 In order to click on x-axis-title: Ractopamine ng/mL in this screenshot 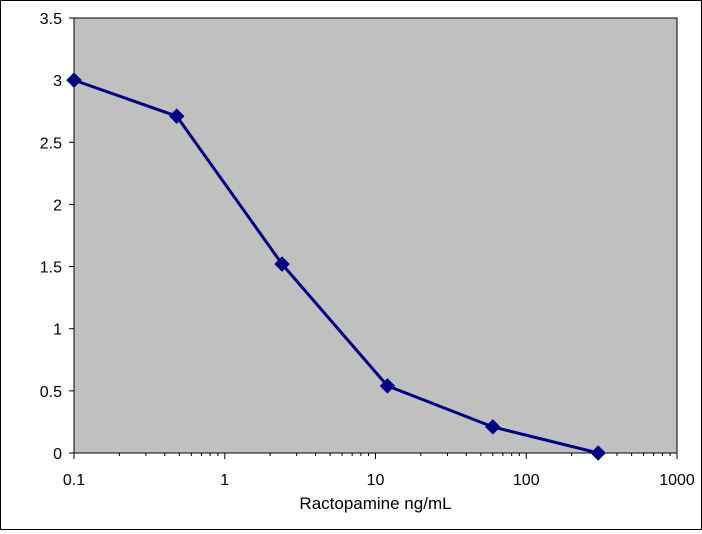, I will do `click(375, 503)`.